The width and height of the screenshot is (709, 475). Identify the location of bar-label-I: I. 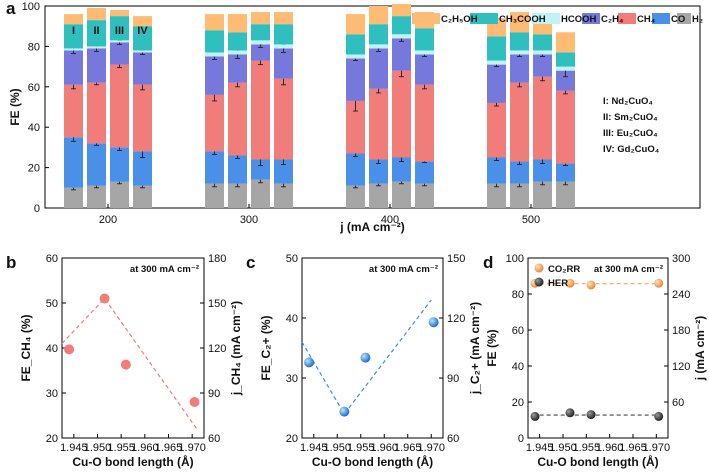
(73, 31).